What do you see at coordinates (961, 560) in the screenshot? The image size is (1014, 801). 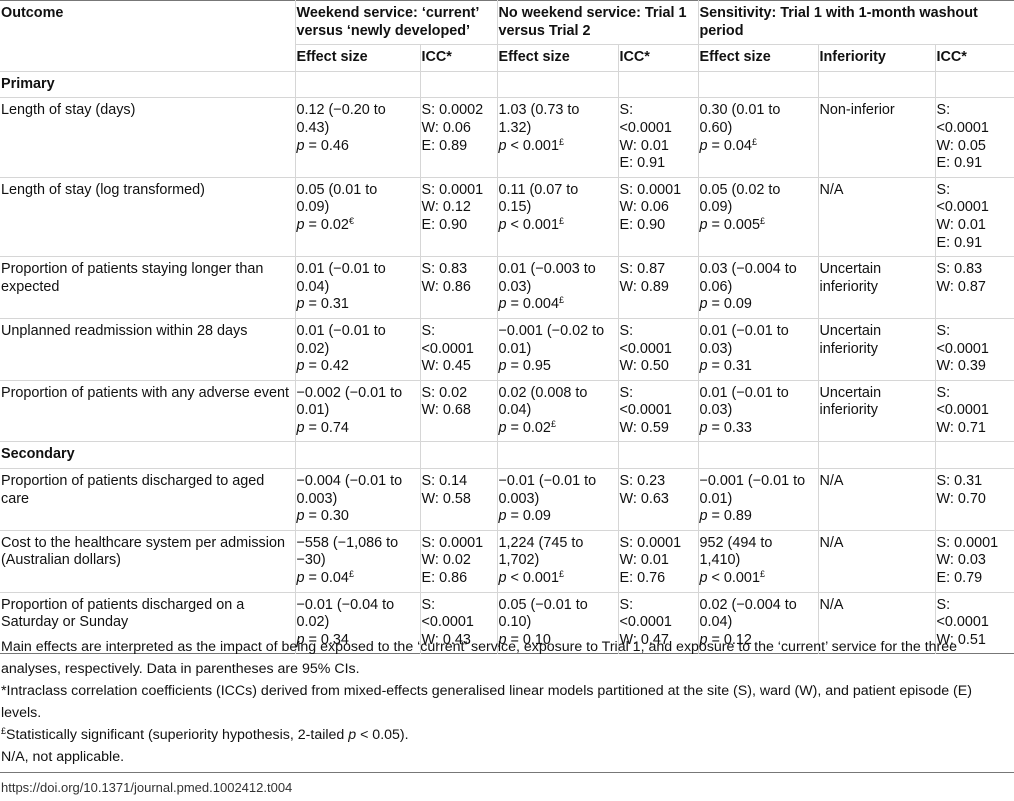 I see `cell-line: W: 0.03` at bounding box center [961, 560].